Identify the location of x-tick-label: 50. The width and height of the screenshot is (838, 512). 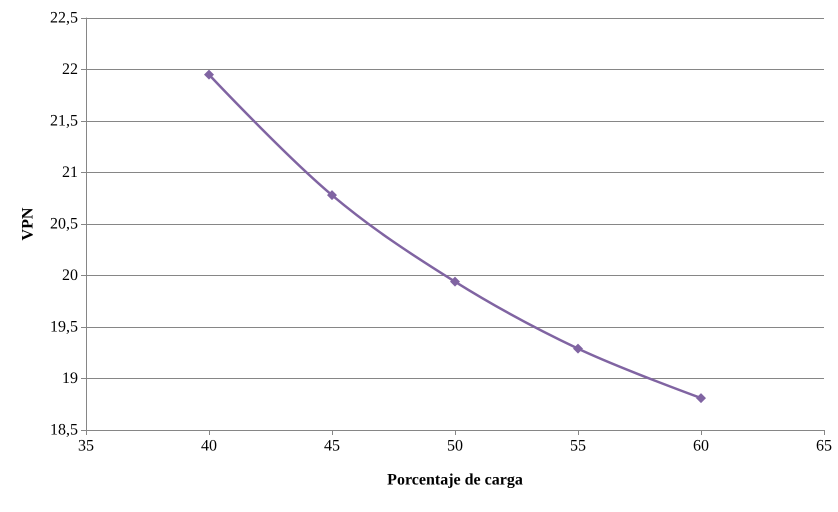
(455, 446).